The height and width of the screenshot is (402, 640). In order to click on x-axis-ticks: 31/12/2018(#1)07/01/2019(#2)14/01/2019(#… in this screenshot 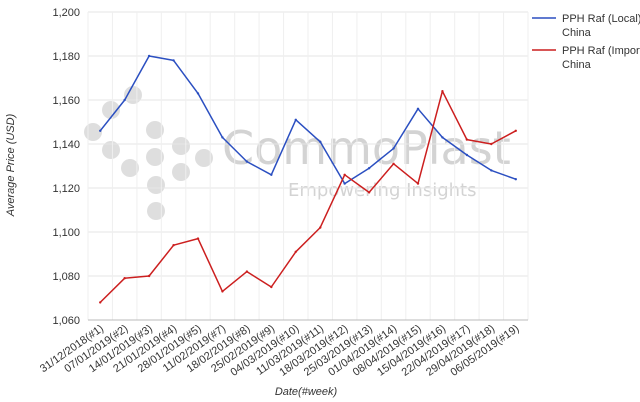, I will do `click(280, 351)`.